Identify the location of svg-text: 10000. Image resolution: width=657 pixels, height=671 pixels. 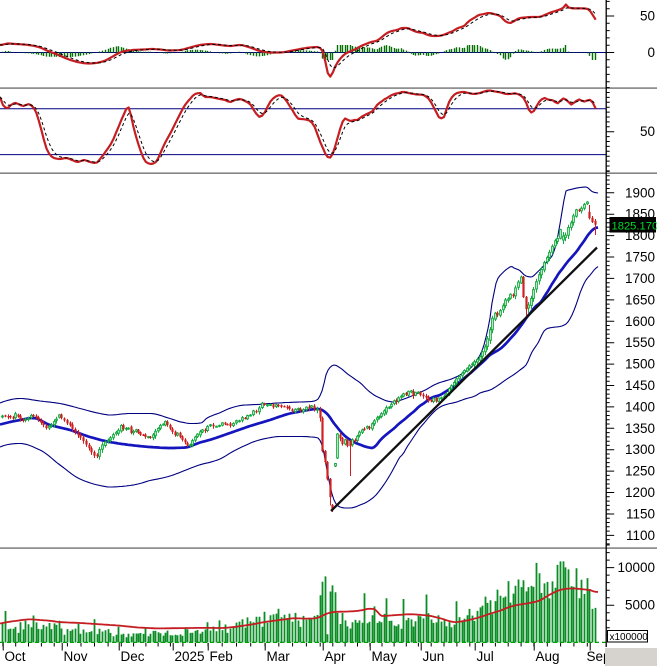
(636, 567).